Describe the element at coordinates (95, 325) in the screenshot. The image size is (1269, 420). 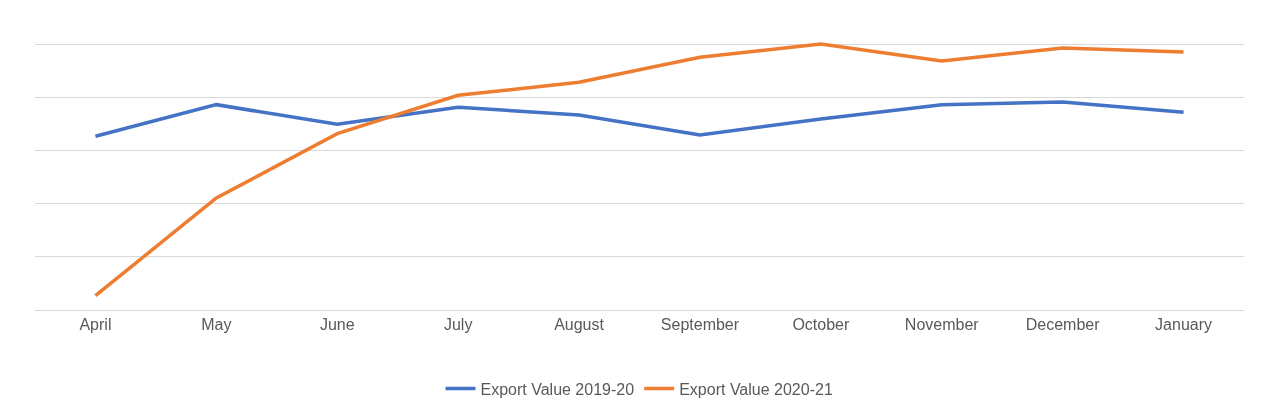
I see `x-tick-label: April` at that location.